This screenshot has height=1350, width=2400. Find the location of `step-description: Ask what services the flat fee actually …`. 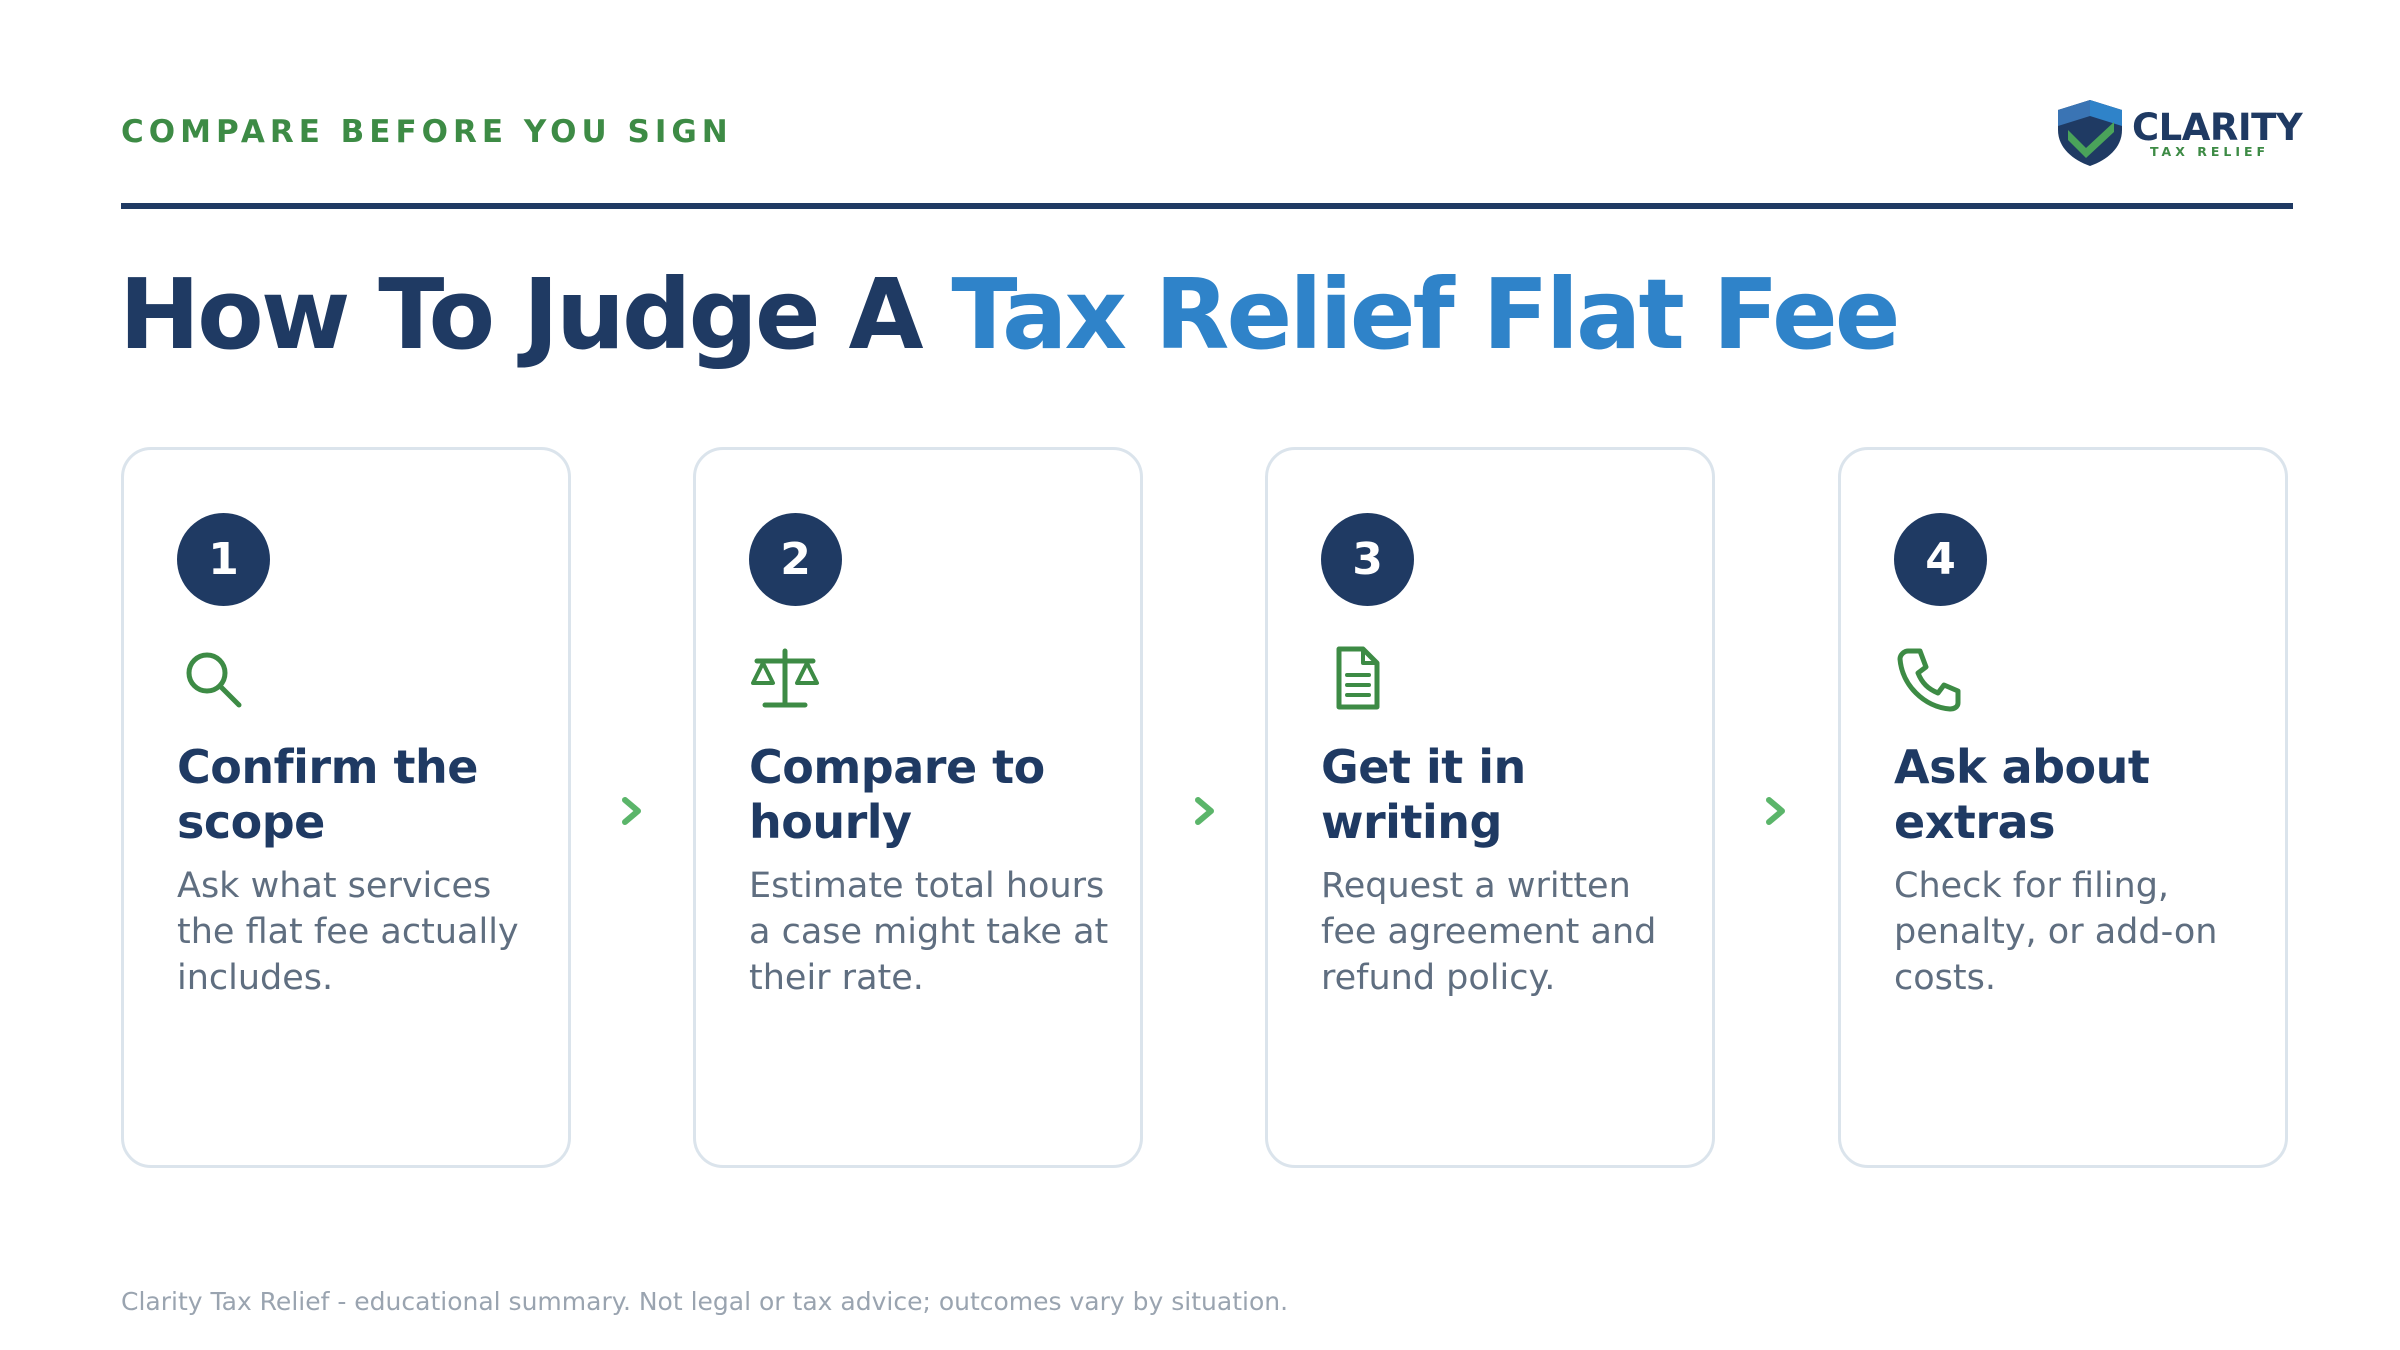

step-description: Ask what services the flat fee actually … is located at coordinates (348, 932).